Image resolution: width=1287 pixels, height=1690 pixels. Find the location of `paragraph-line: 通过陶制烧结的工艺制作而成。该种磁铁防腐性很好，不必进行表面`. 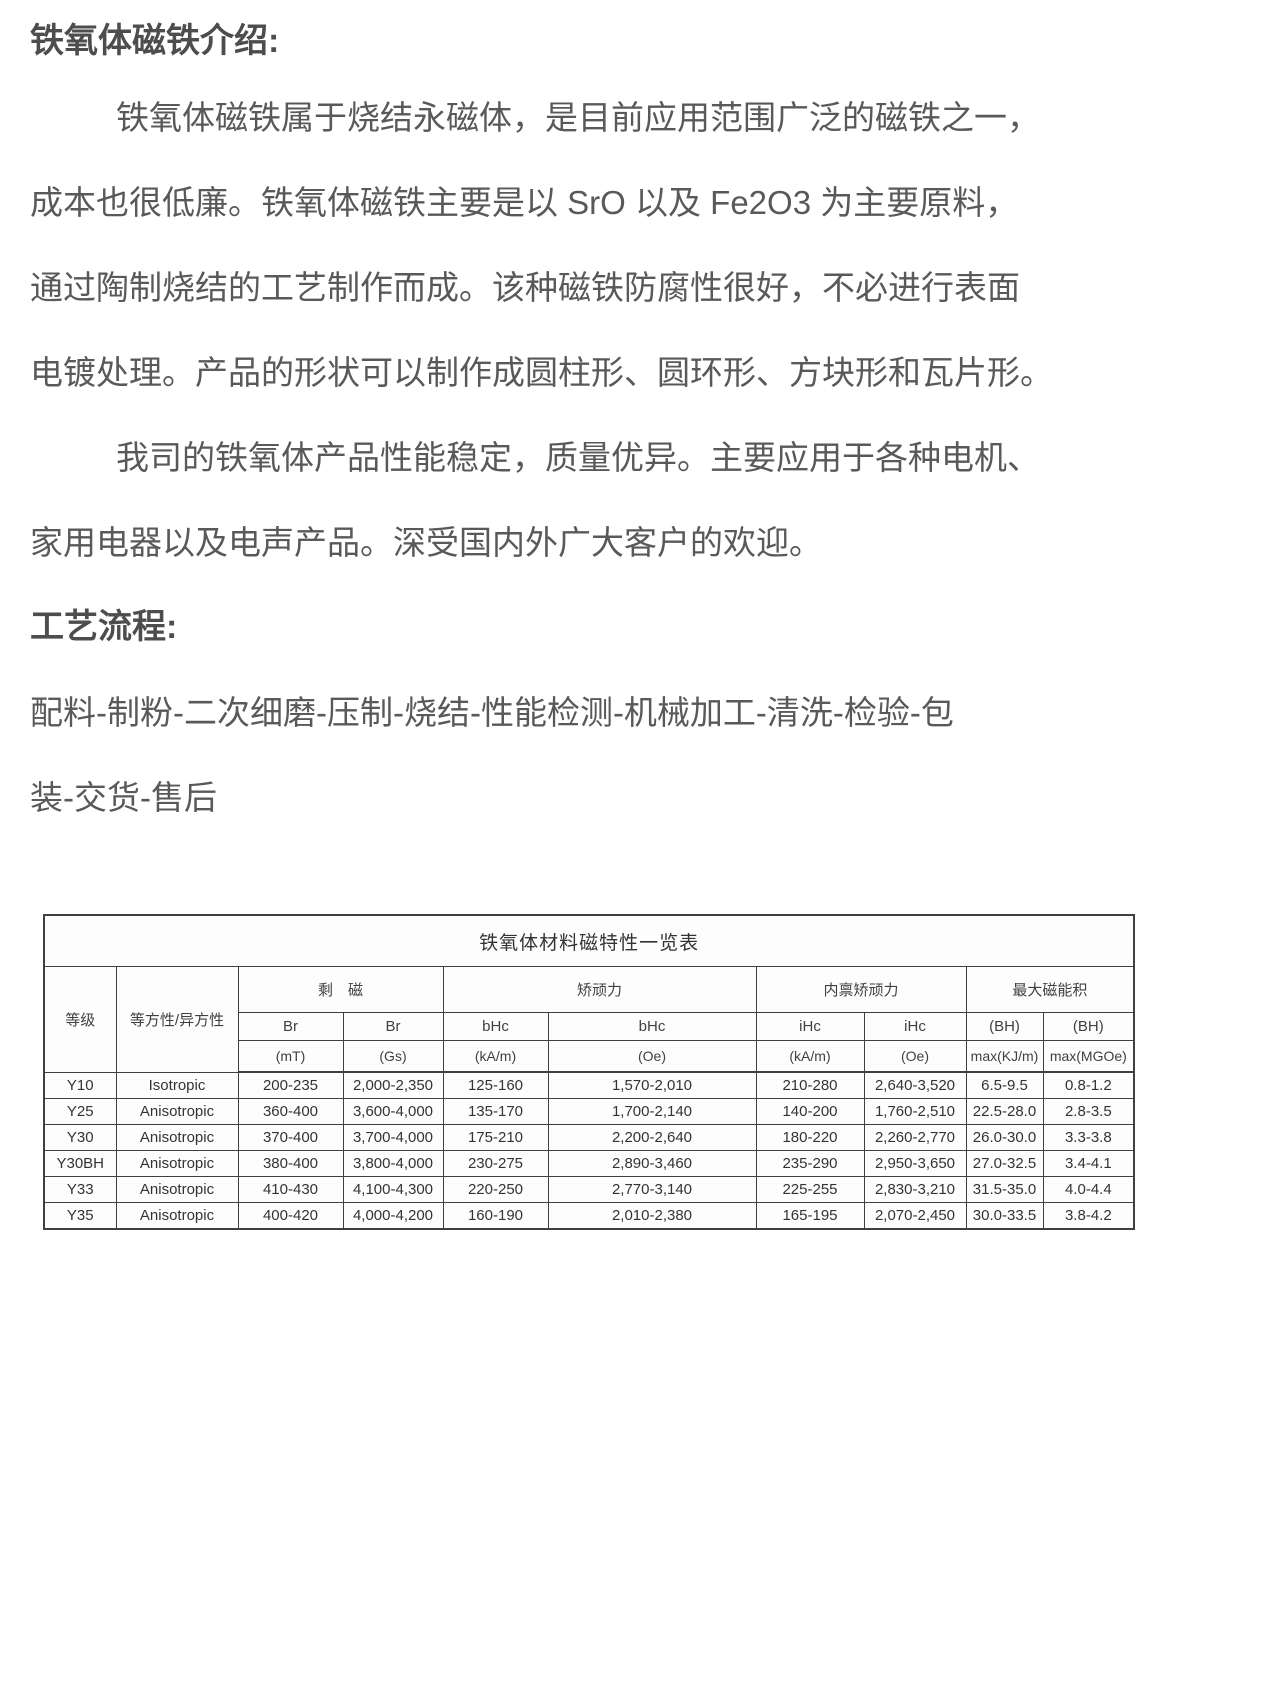

paragraph-line: 通过陶制烧结的工艺制作而成。该种磁铁防腐性很好，不必进行表面 is located at coordinates (525, 287).